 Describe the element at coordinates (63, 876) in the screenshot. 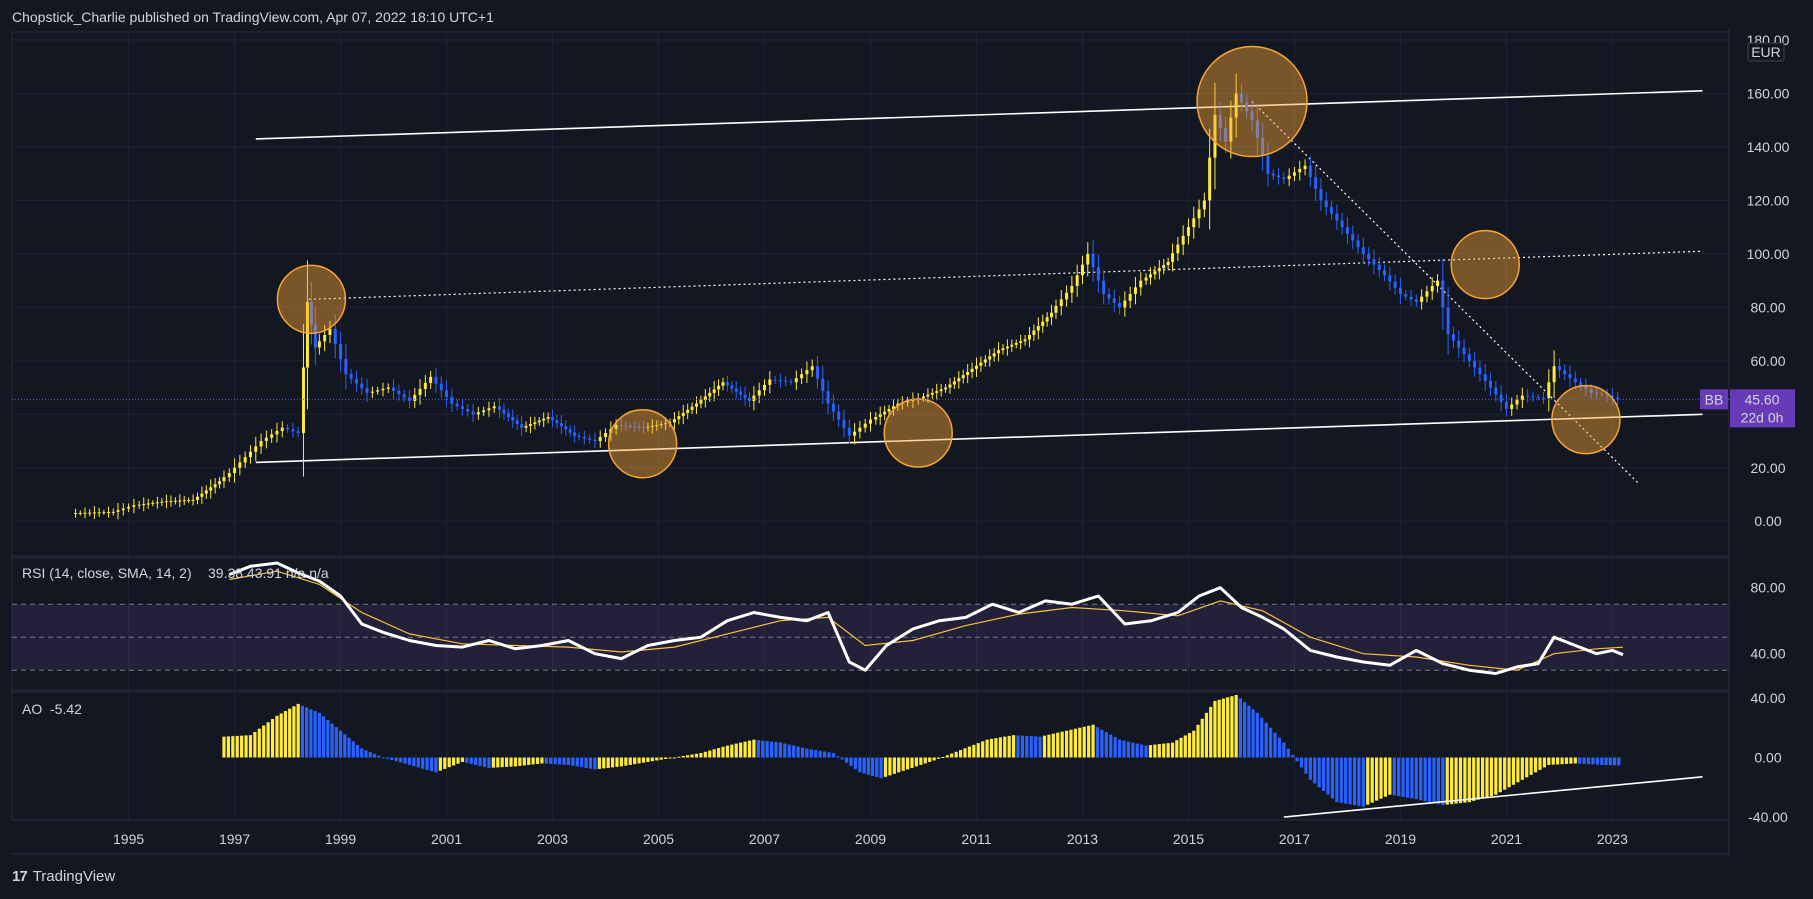

I see `footer-brand: 17 TradingView` at that location.